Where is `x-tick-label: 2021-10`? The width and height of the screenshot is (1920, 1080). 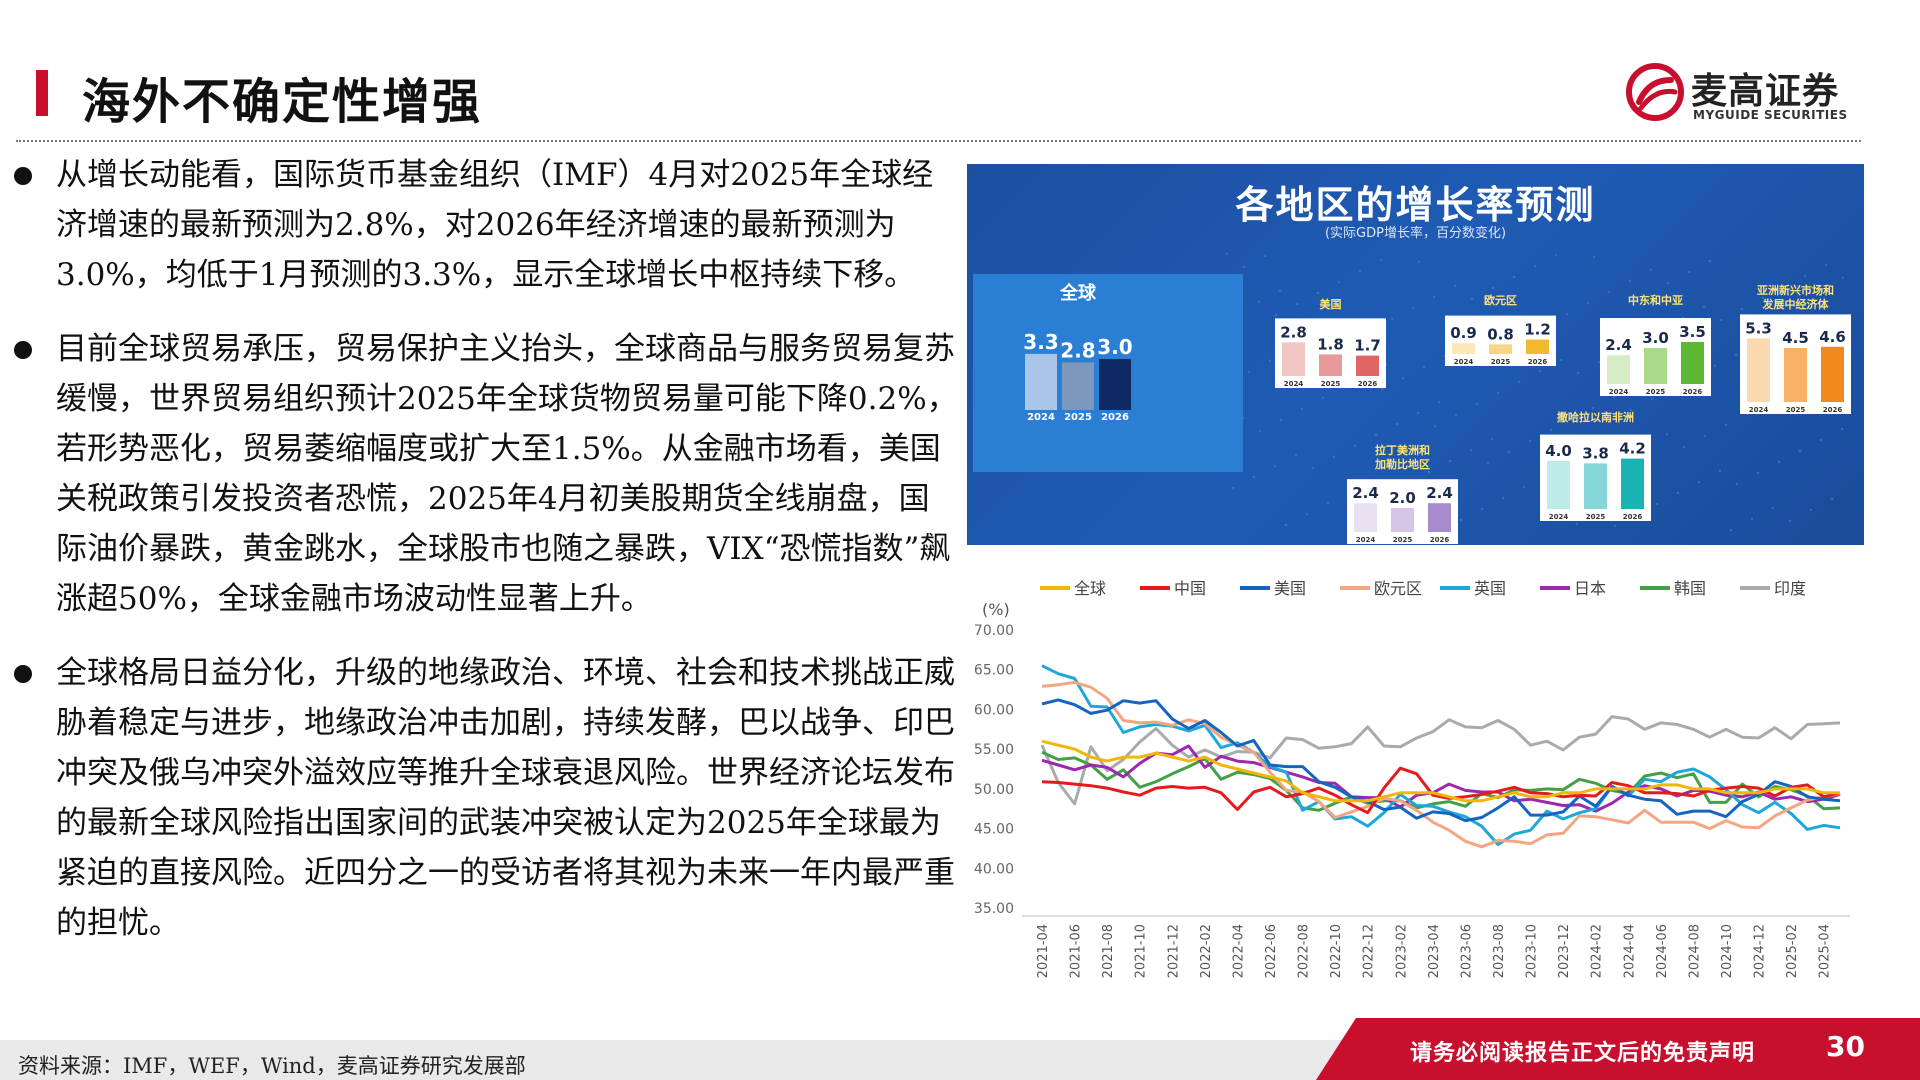 x-tick-label: 2021-10 is located at coordinates (1141, 951).